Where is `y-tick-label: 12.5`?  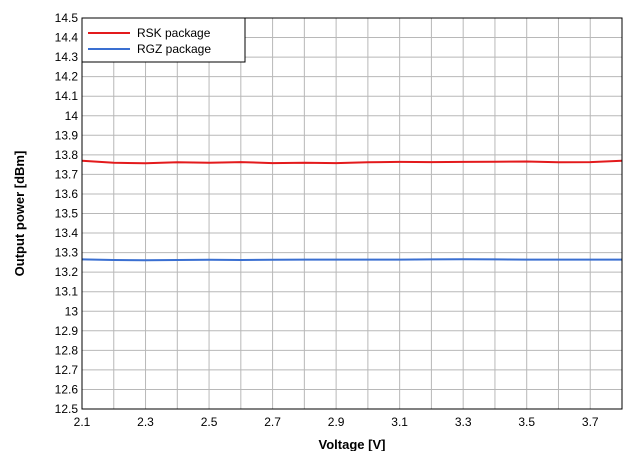 y-tick-label: 12.5 is located at coordinates (67, 409).